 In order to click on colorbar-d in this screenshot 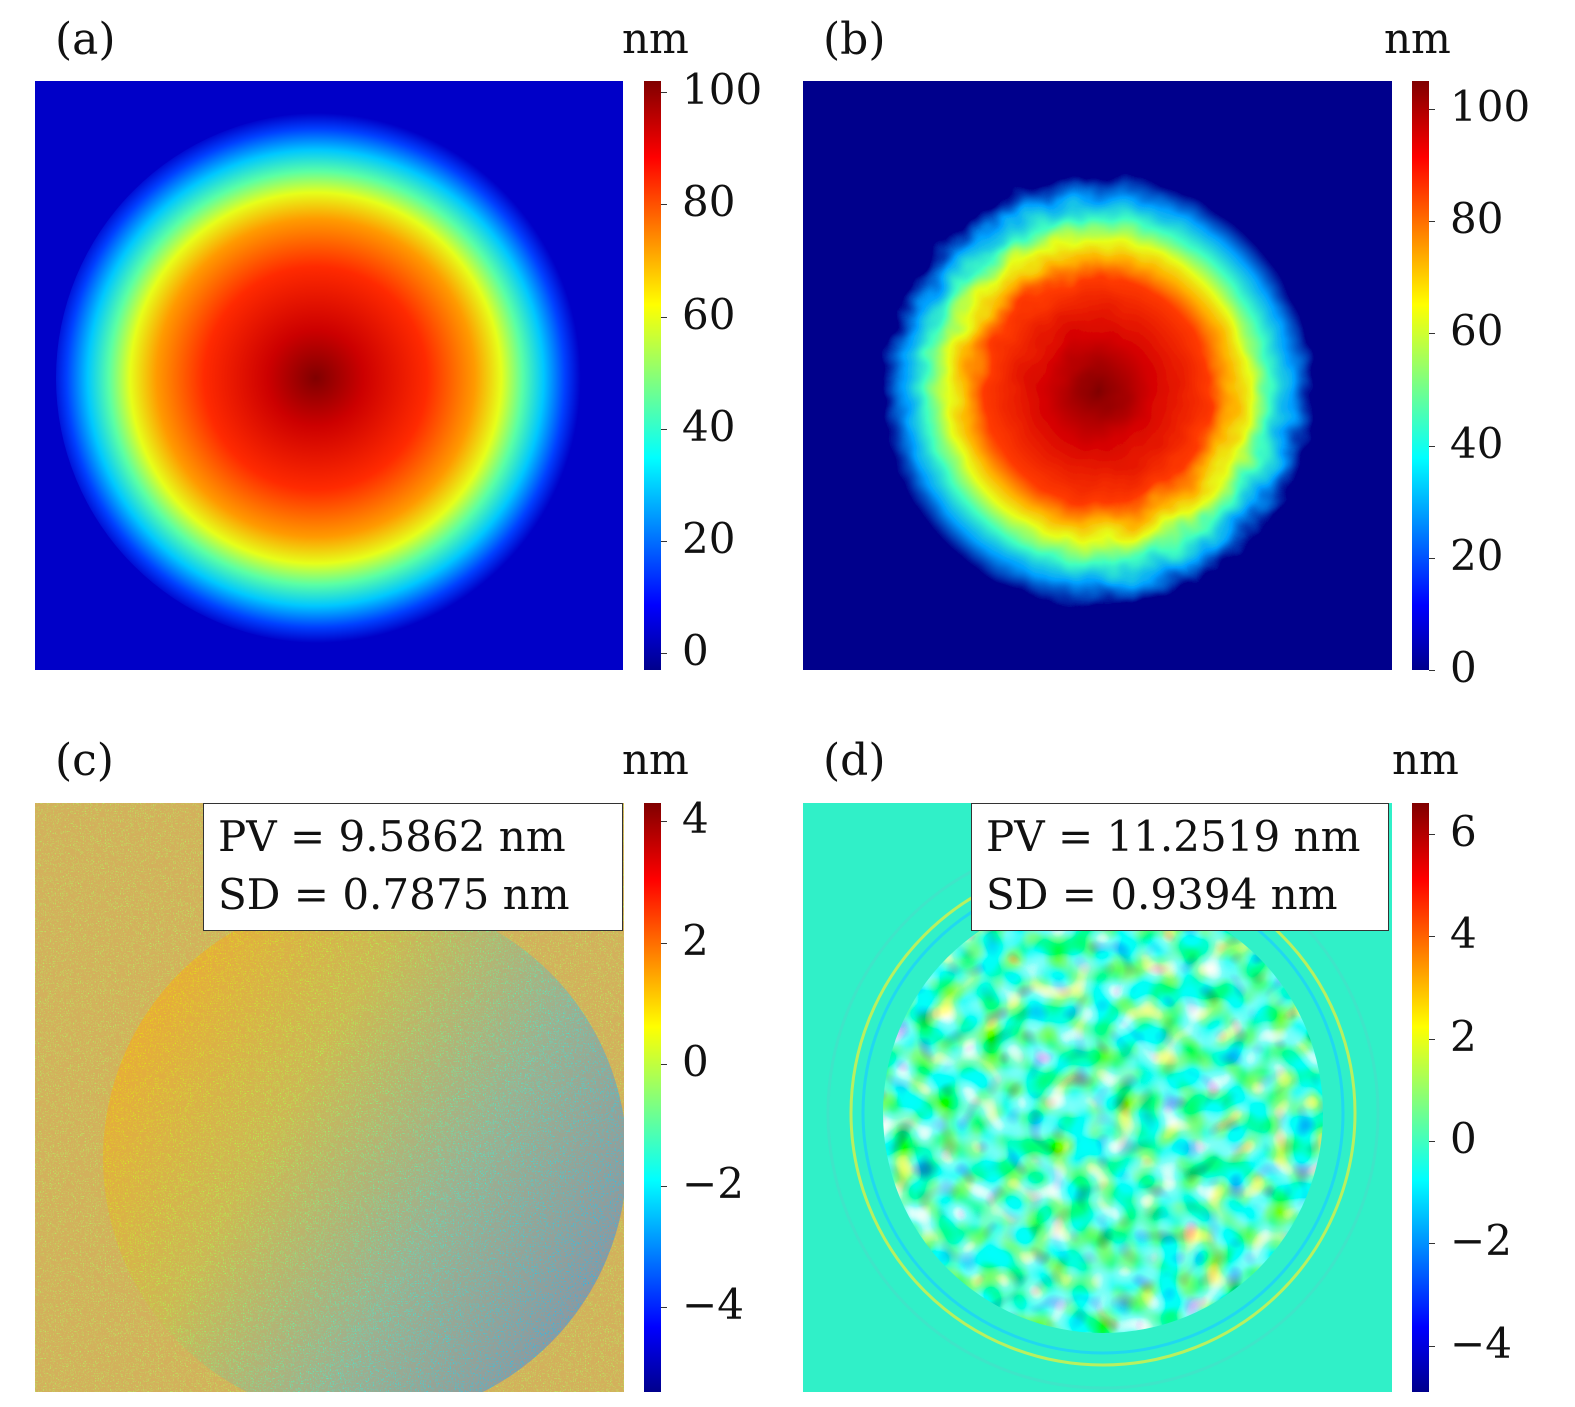, I will do `click(1420, 1097)`.